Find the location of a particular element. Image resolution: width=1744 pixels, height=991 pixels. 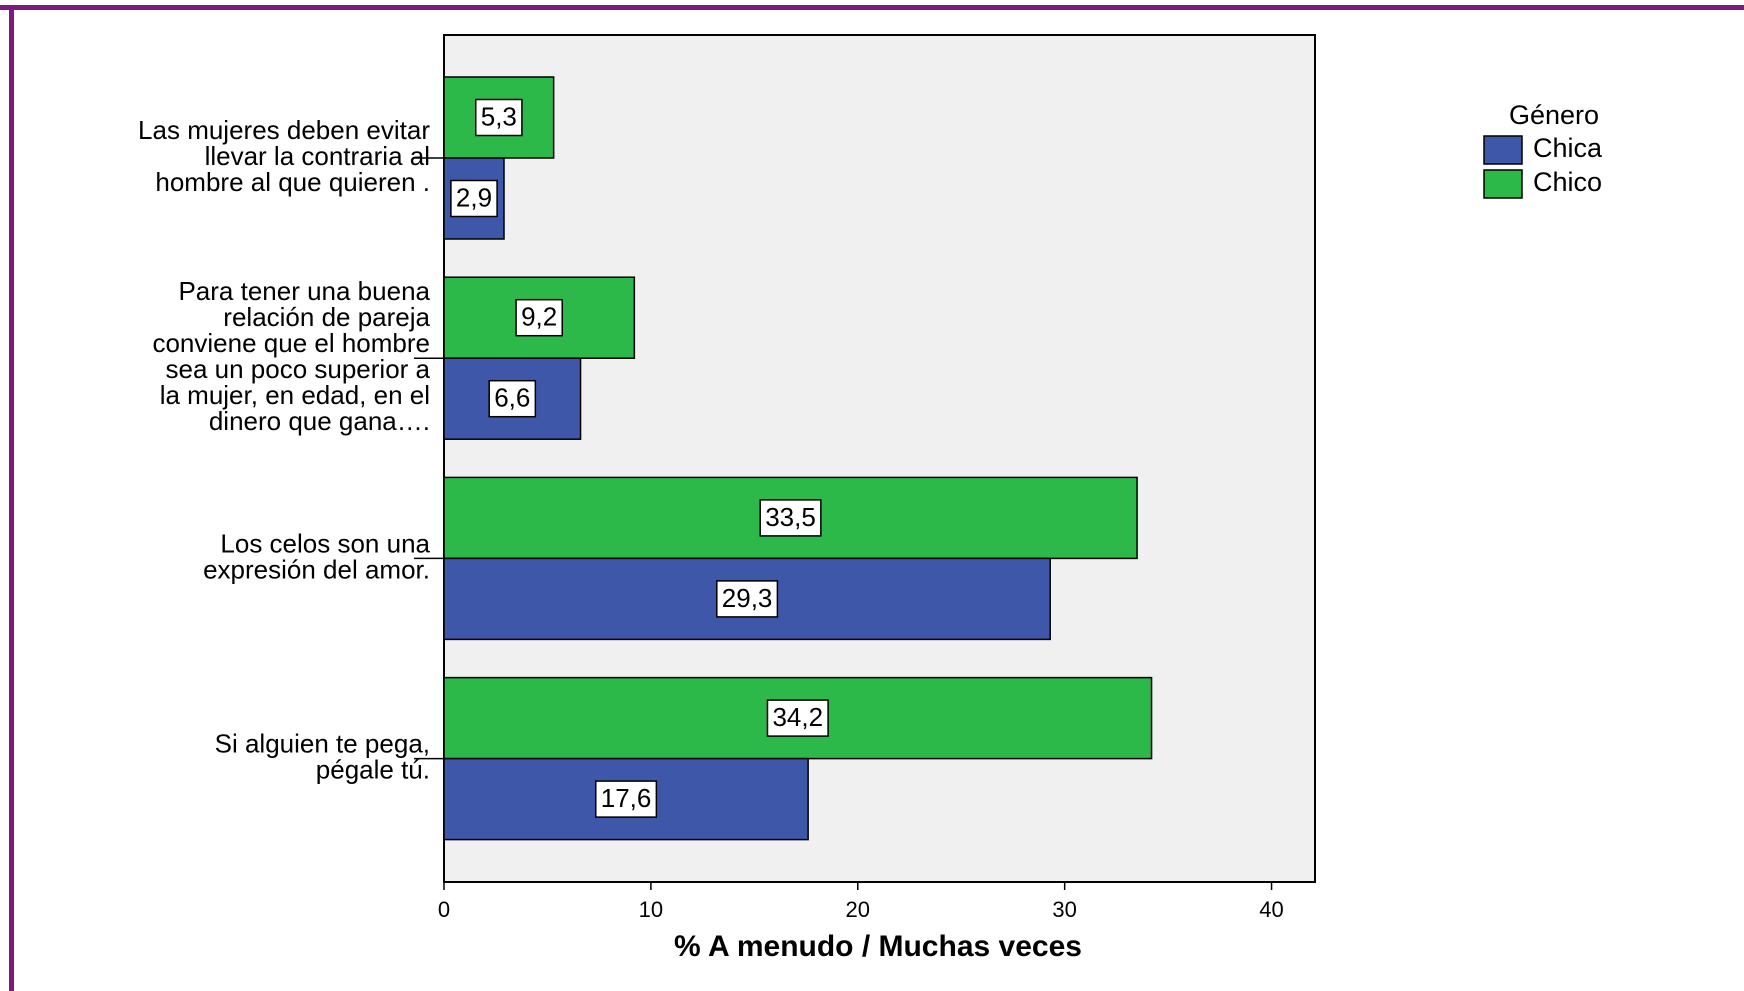

legend-title: Género is located at coordinates (1554, 115).